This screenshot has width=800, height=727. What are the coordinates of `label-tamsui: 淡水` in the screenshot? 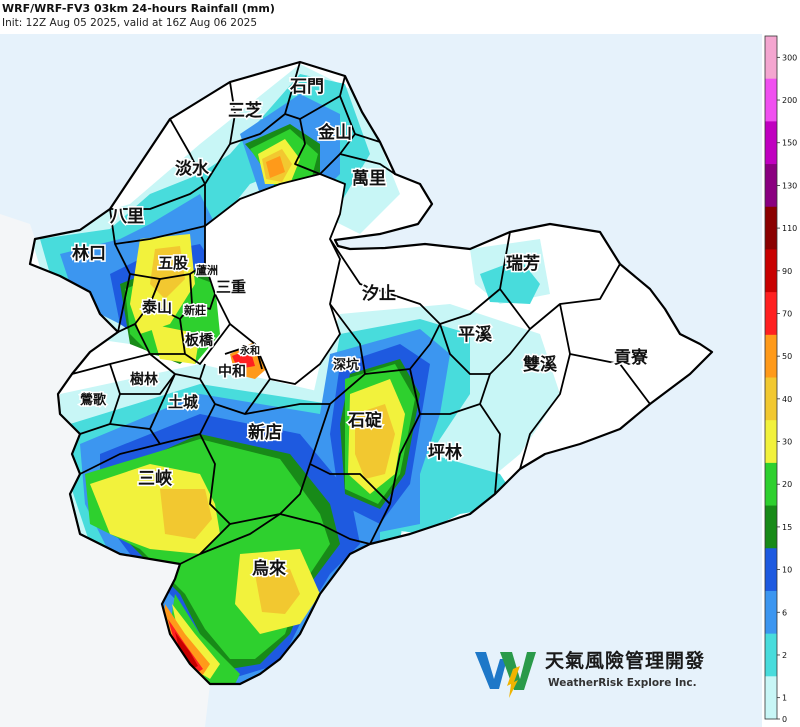 It's located at (192, 168).